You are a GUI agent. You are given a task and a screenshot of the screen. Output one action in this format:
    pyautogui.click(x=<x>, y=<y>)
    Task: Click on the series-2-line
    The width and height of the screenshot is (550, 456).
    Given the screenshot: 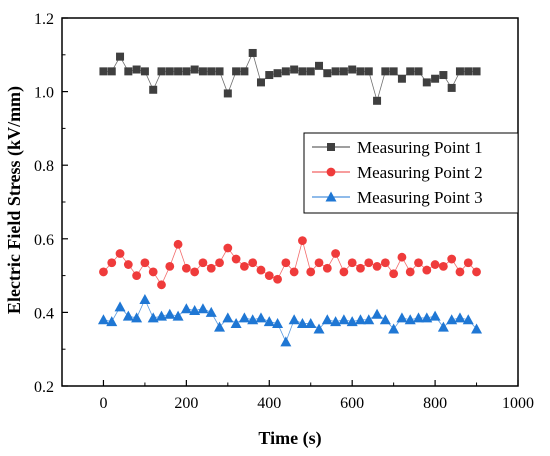 What is the action you would take?
    pyautogui.click(x=290, y=262)
    